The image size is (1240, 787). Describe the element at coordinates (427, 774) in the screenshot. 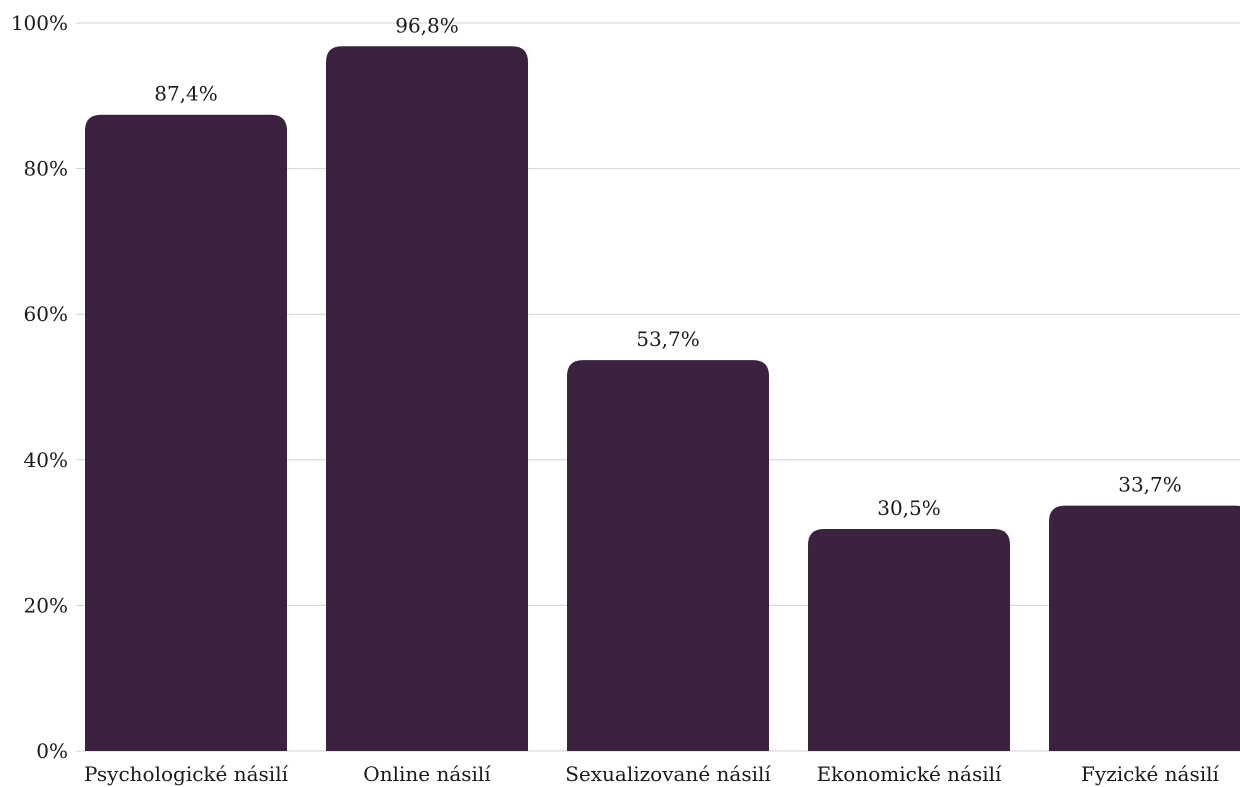

I see `x-tick-label: Online násilí` at that location.